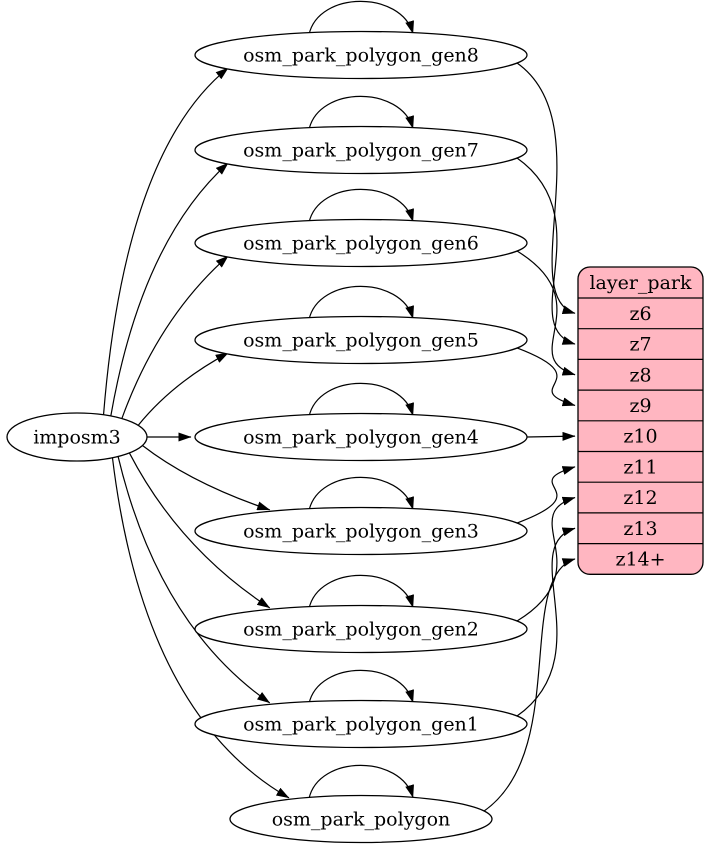  I want to click on edge-imposm3-to-osm_park_polygon_gen1, so click(194, 580).